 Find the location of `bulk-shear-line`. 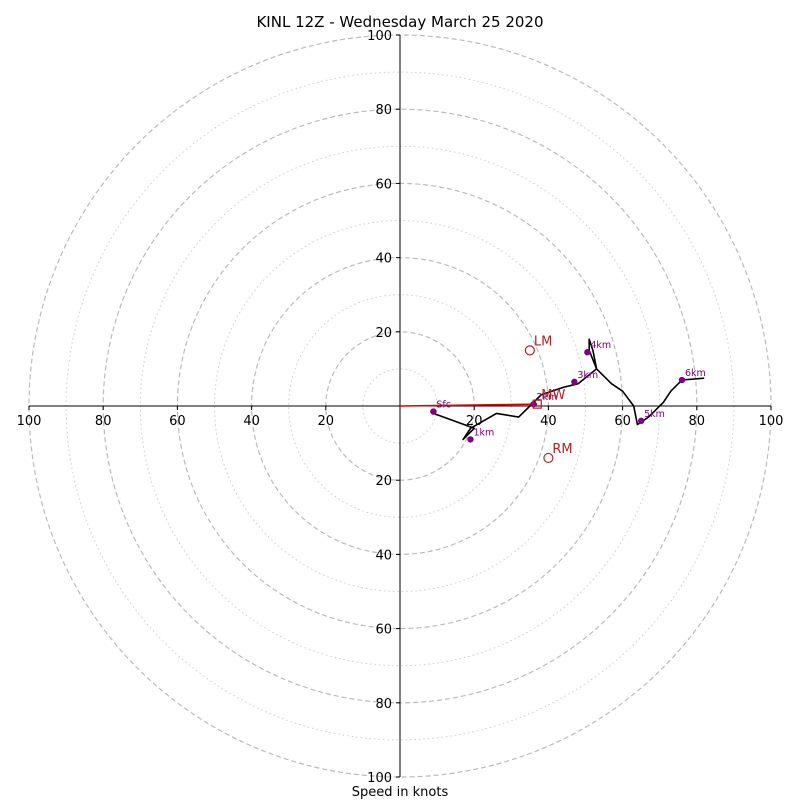

bulk-shear-line is located at coordinates (468, 405).